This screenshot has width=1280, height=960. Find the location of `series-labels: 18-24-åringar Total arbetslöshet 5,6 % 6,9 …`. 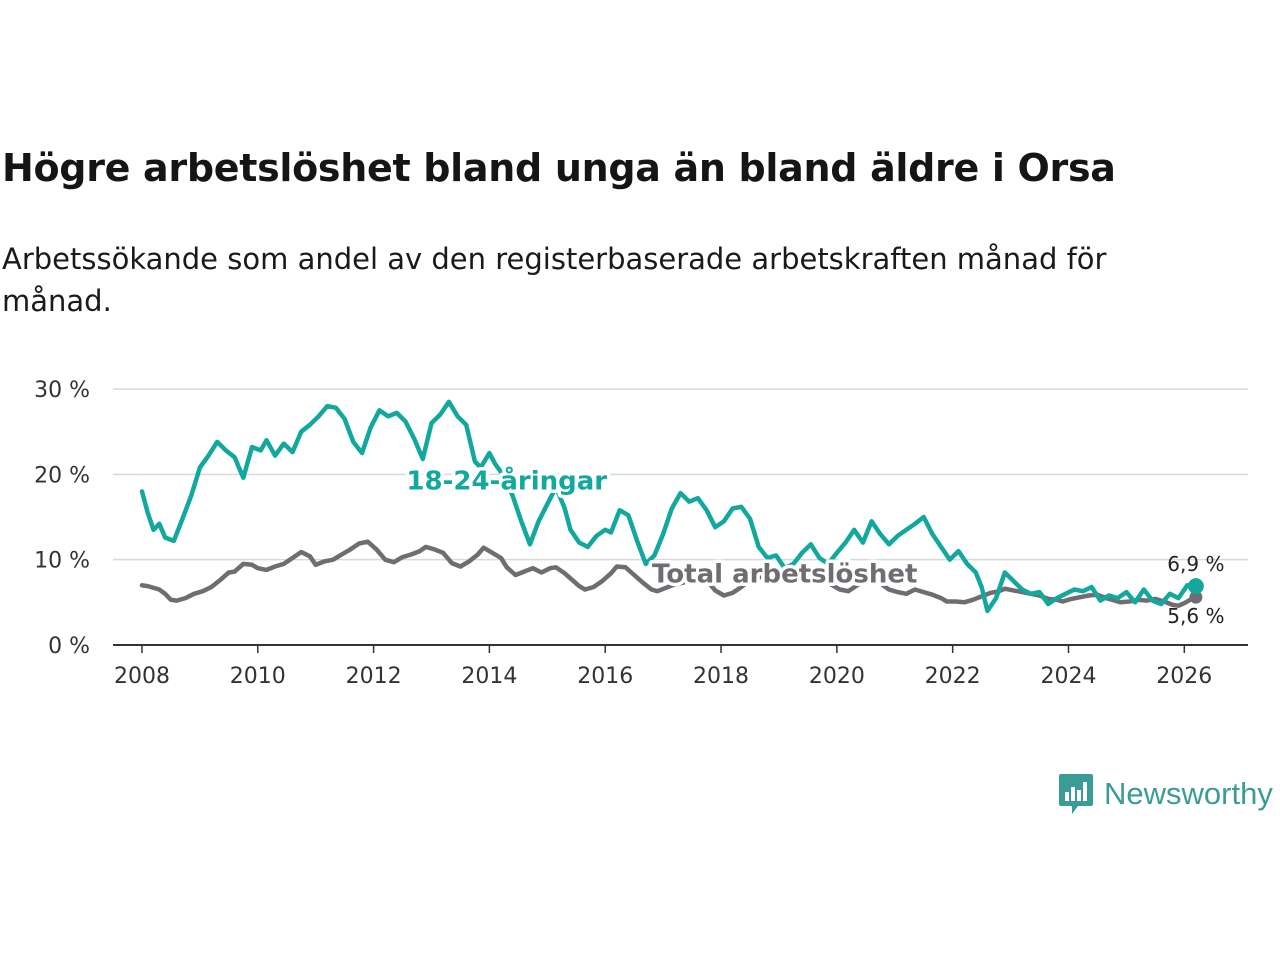

series-labels: 18-24-åringar Total arbetslöshet 5,6 % 6,9 … is located at coordinates (814, 544).